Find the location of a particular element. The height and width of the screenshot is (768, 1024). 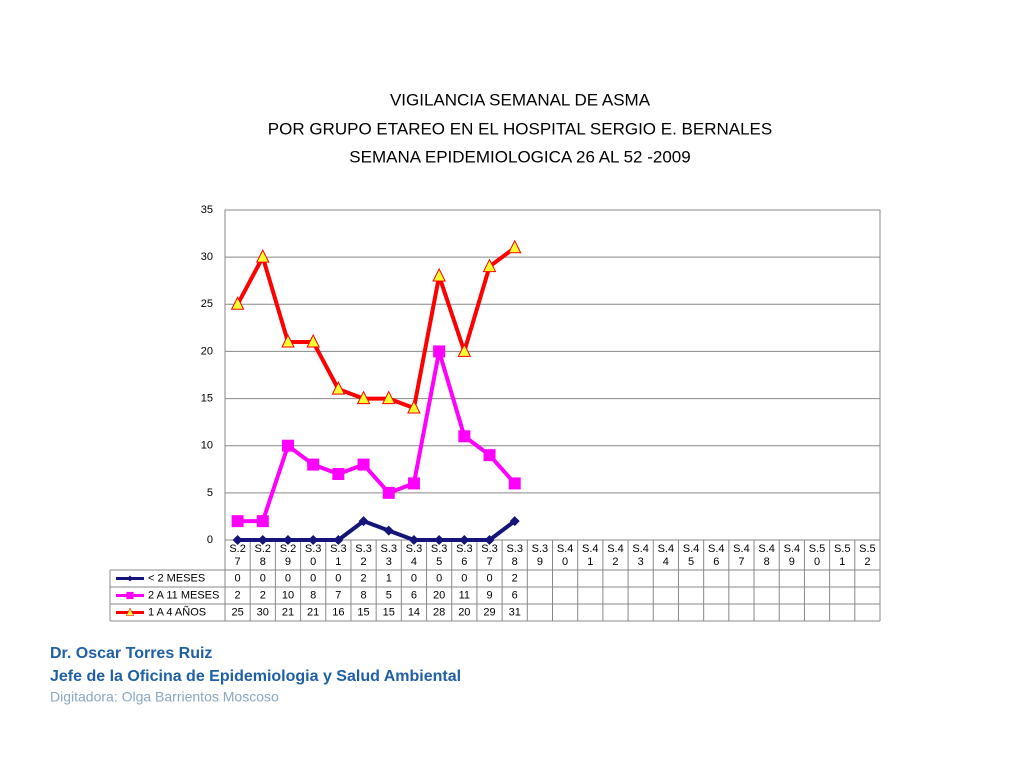

table-value: 29 is located at coordinates (489, 612).